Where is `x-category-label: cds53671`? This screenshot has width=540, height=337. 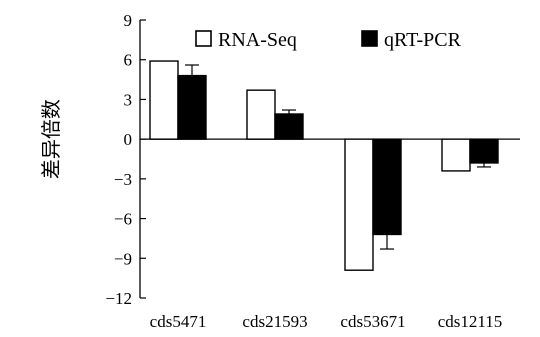
x-category-label: cds53671 is located at coordinates (372, 321).